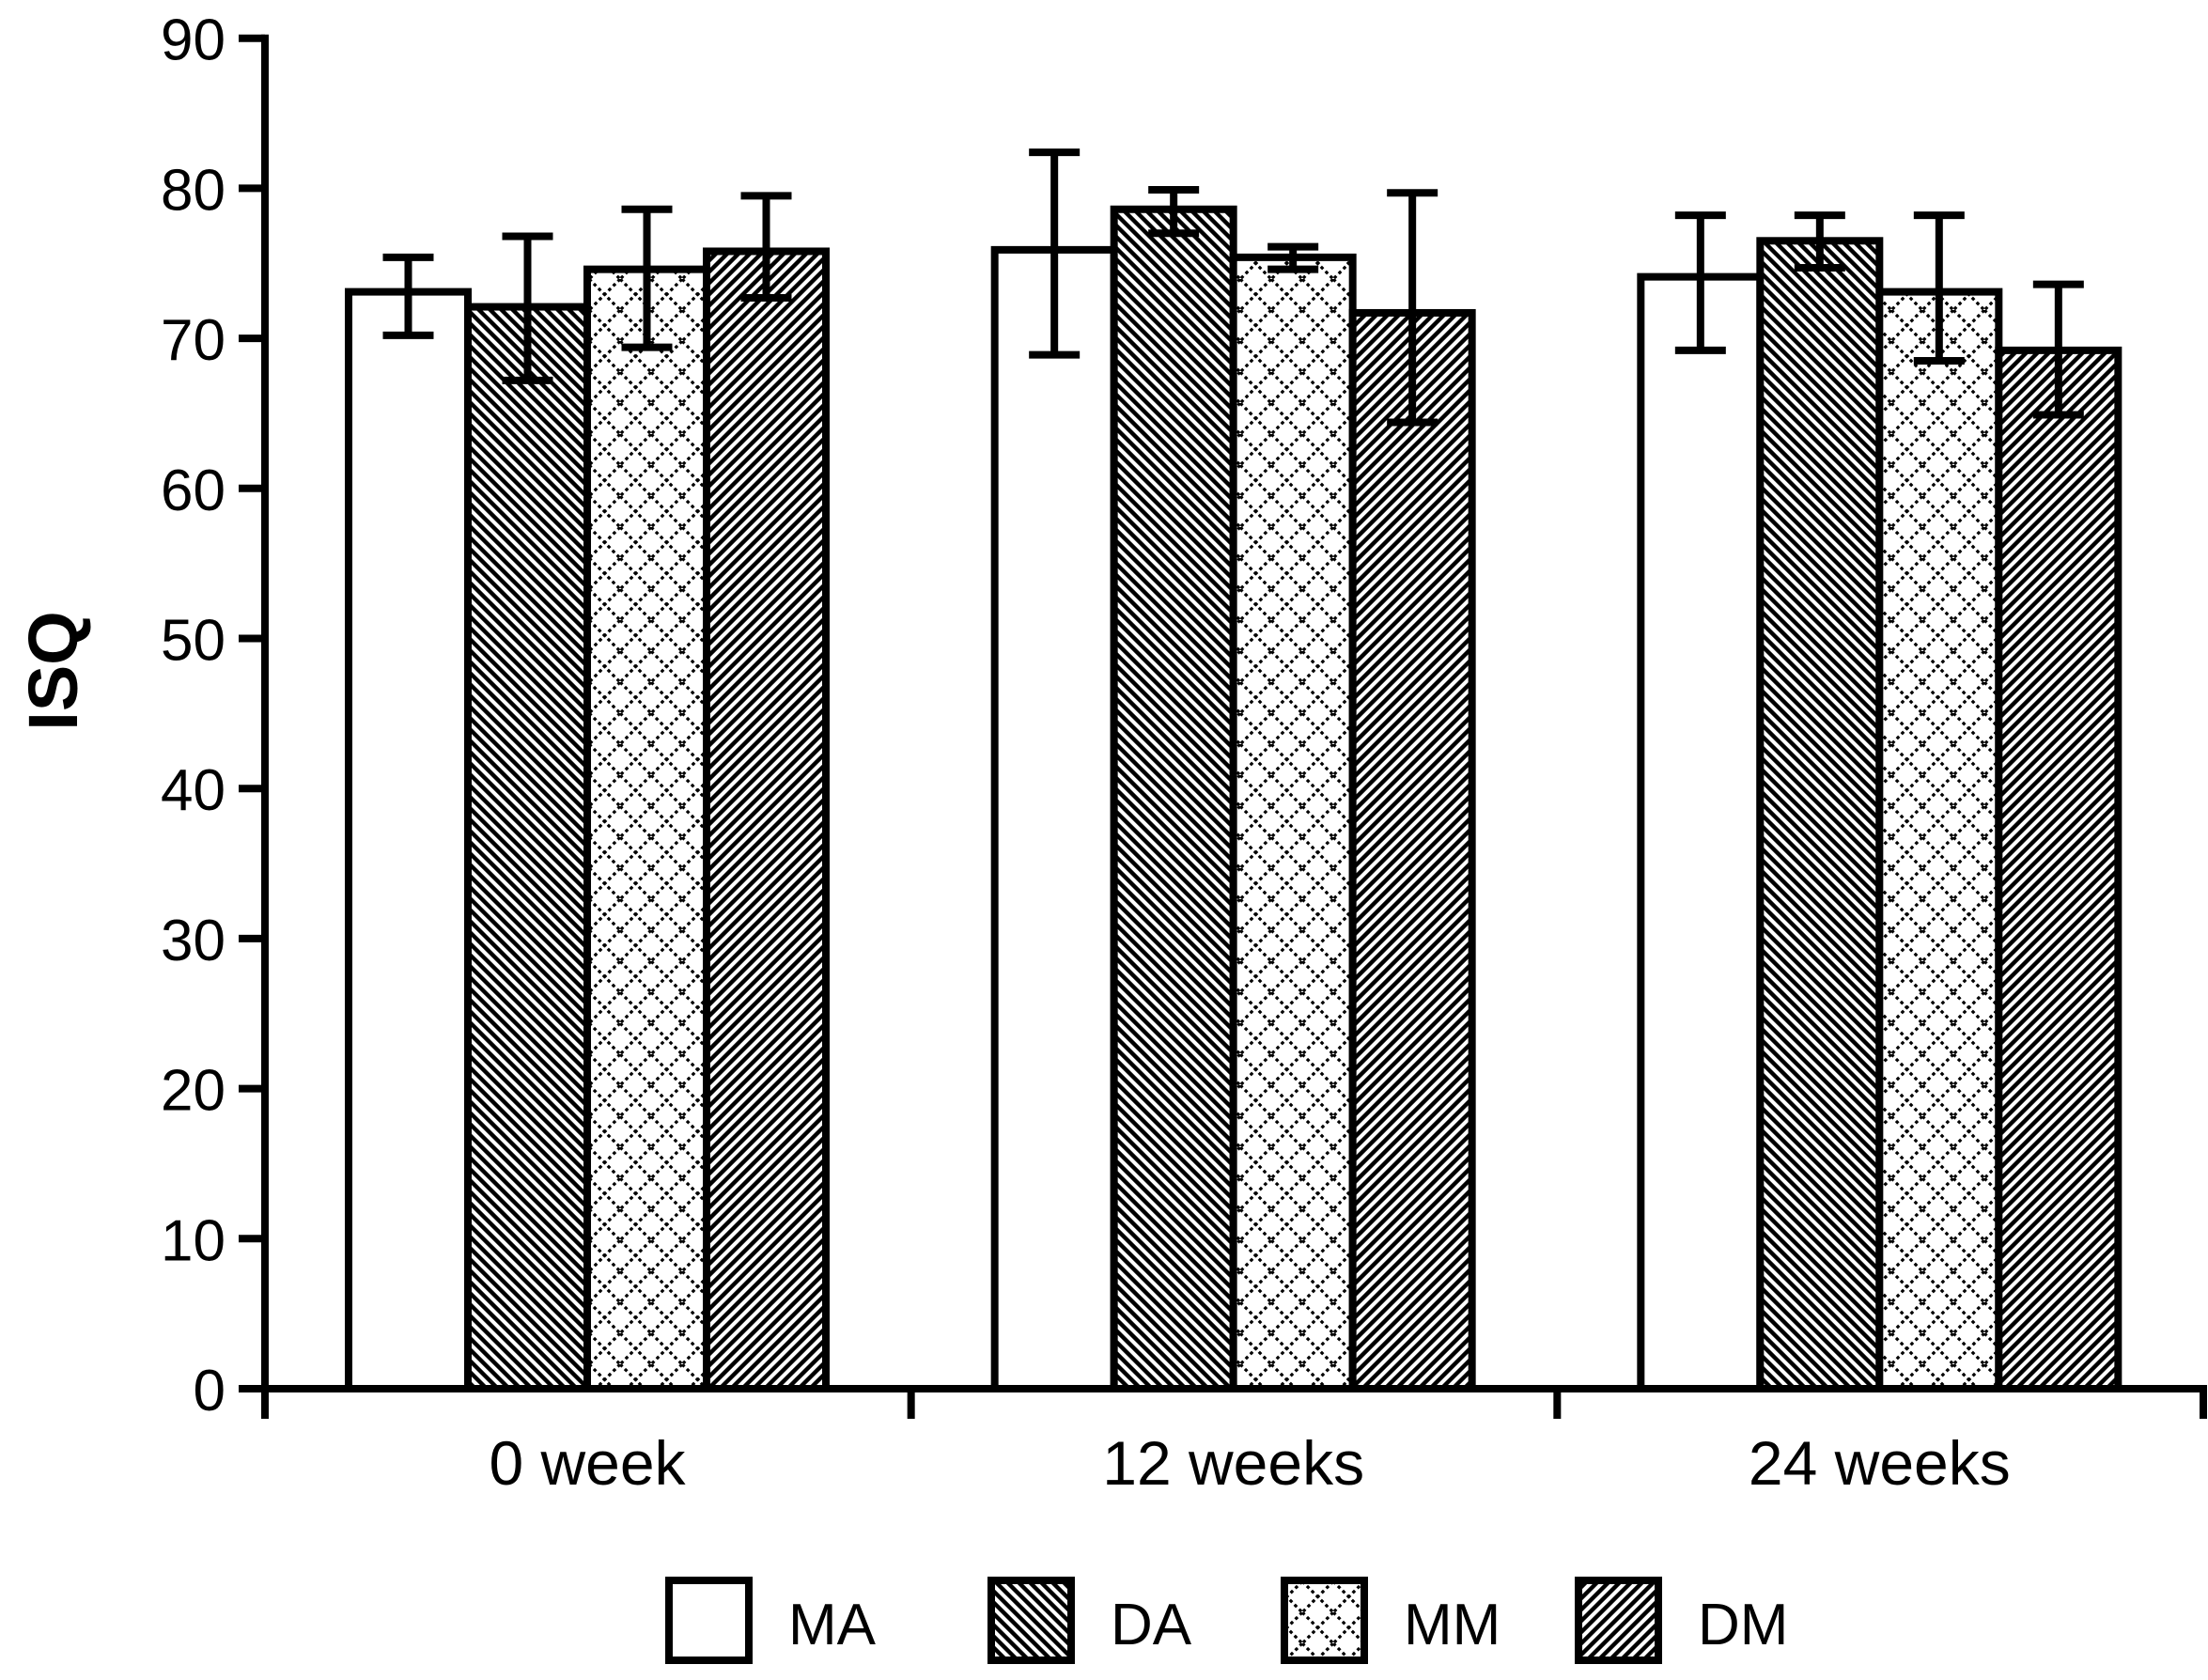 The height and width of the screenshot is (1680, 2208). I want to click on y-axis-tick-label: 80, so click(193, 190).